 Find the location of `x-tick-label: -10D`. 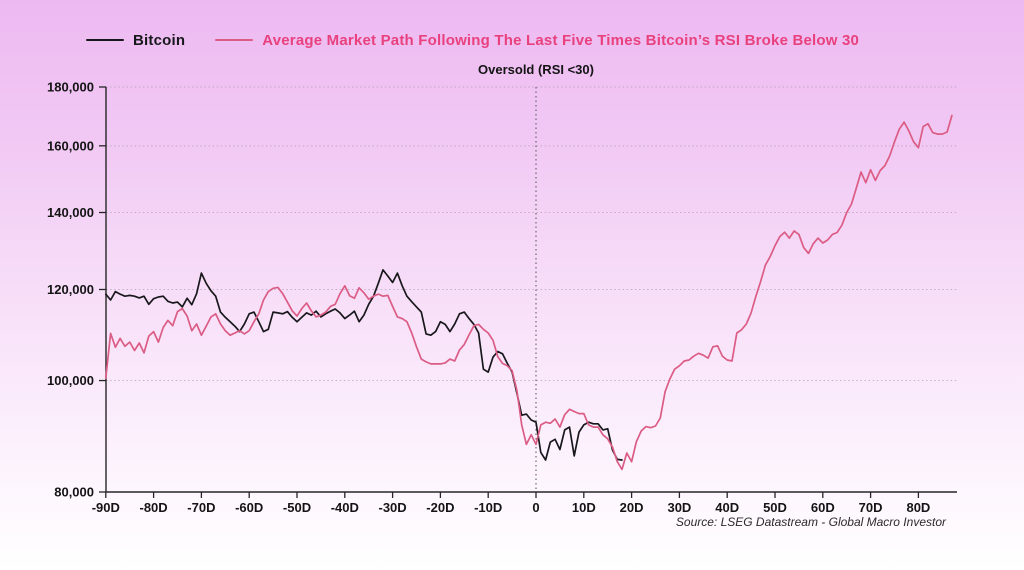

x-tick-label: -10D is located at coordinates (488, 507).